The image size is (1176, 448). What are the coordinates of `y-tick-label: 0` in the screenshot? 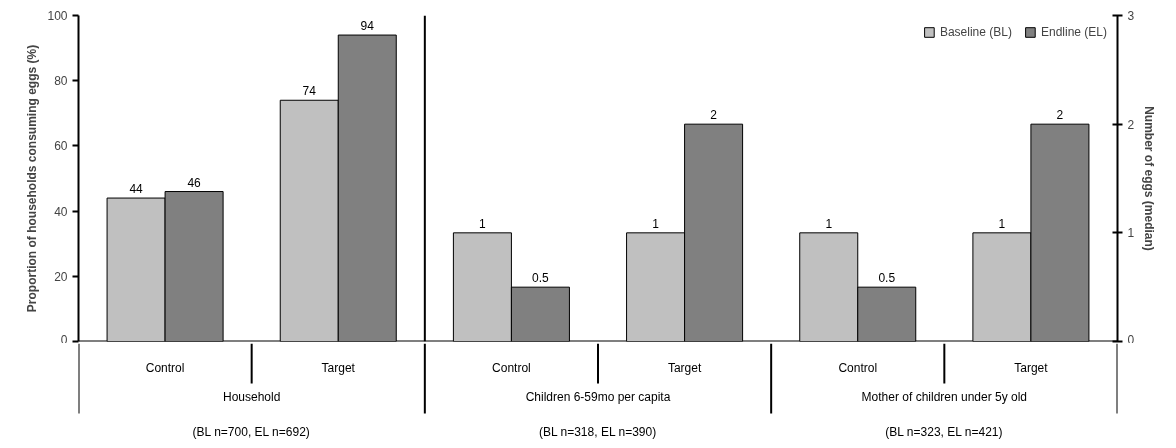 It's located at (64, 339).